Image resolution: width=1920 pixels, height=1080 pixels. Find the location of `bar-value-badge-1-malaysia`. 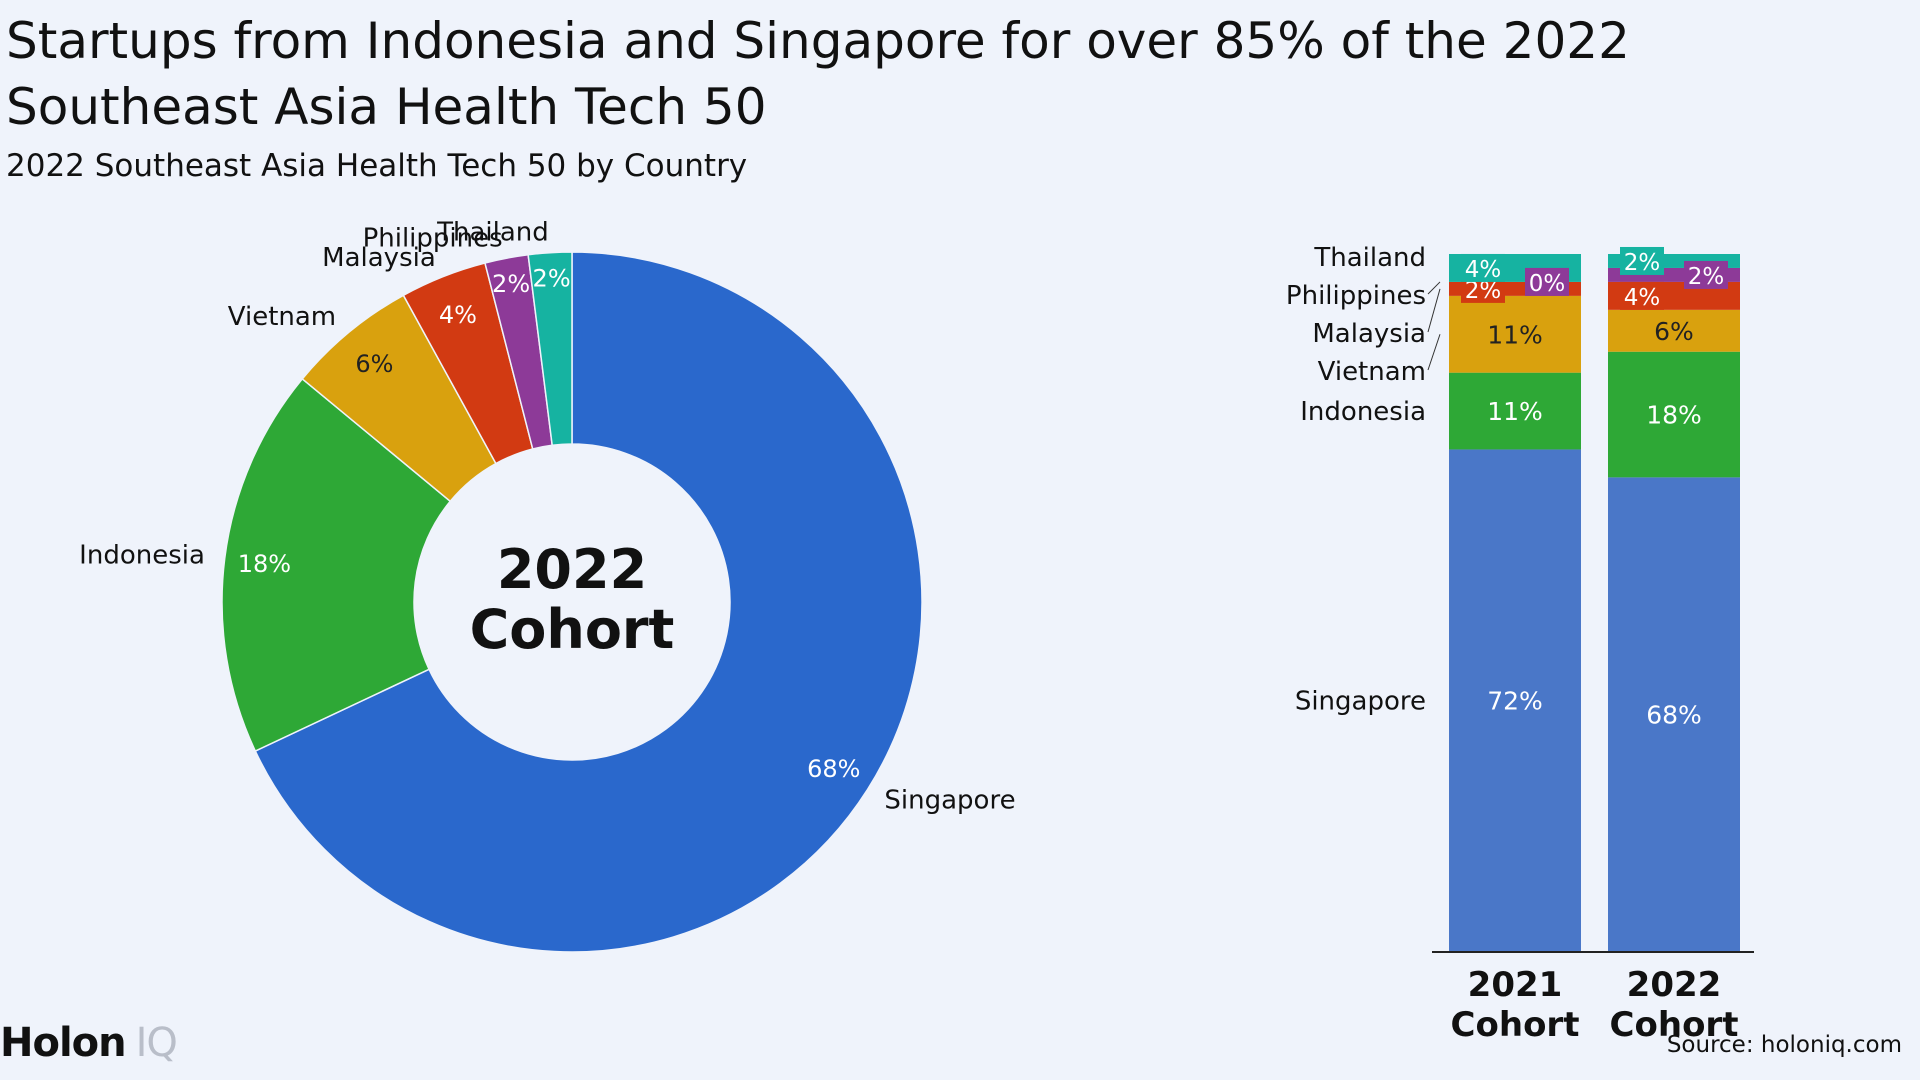

bar-value-badge-1-malaysia is located at coordinates (1642, 295).